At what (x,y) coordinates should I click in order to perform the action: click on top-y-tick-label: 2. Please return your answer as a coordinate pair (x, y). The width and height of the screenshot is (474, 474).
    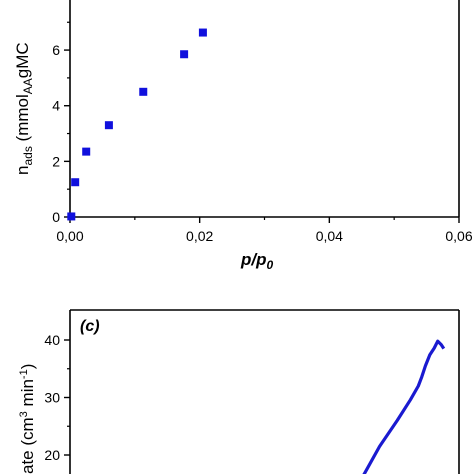
    Looking at the image, I should click on (56, 161).